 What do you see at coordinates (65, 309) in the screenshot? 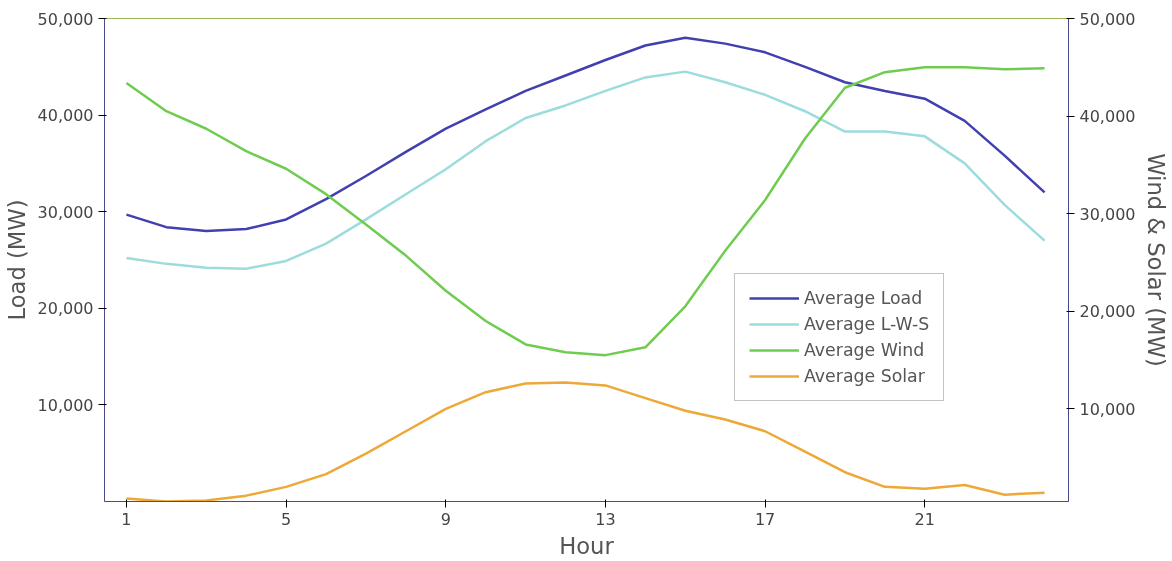
I see `y-tick-label: 20,000` at bounding box center [65, 309].